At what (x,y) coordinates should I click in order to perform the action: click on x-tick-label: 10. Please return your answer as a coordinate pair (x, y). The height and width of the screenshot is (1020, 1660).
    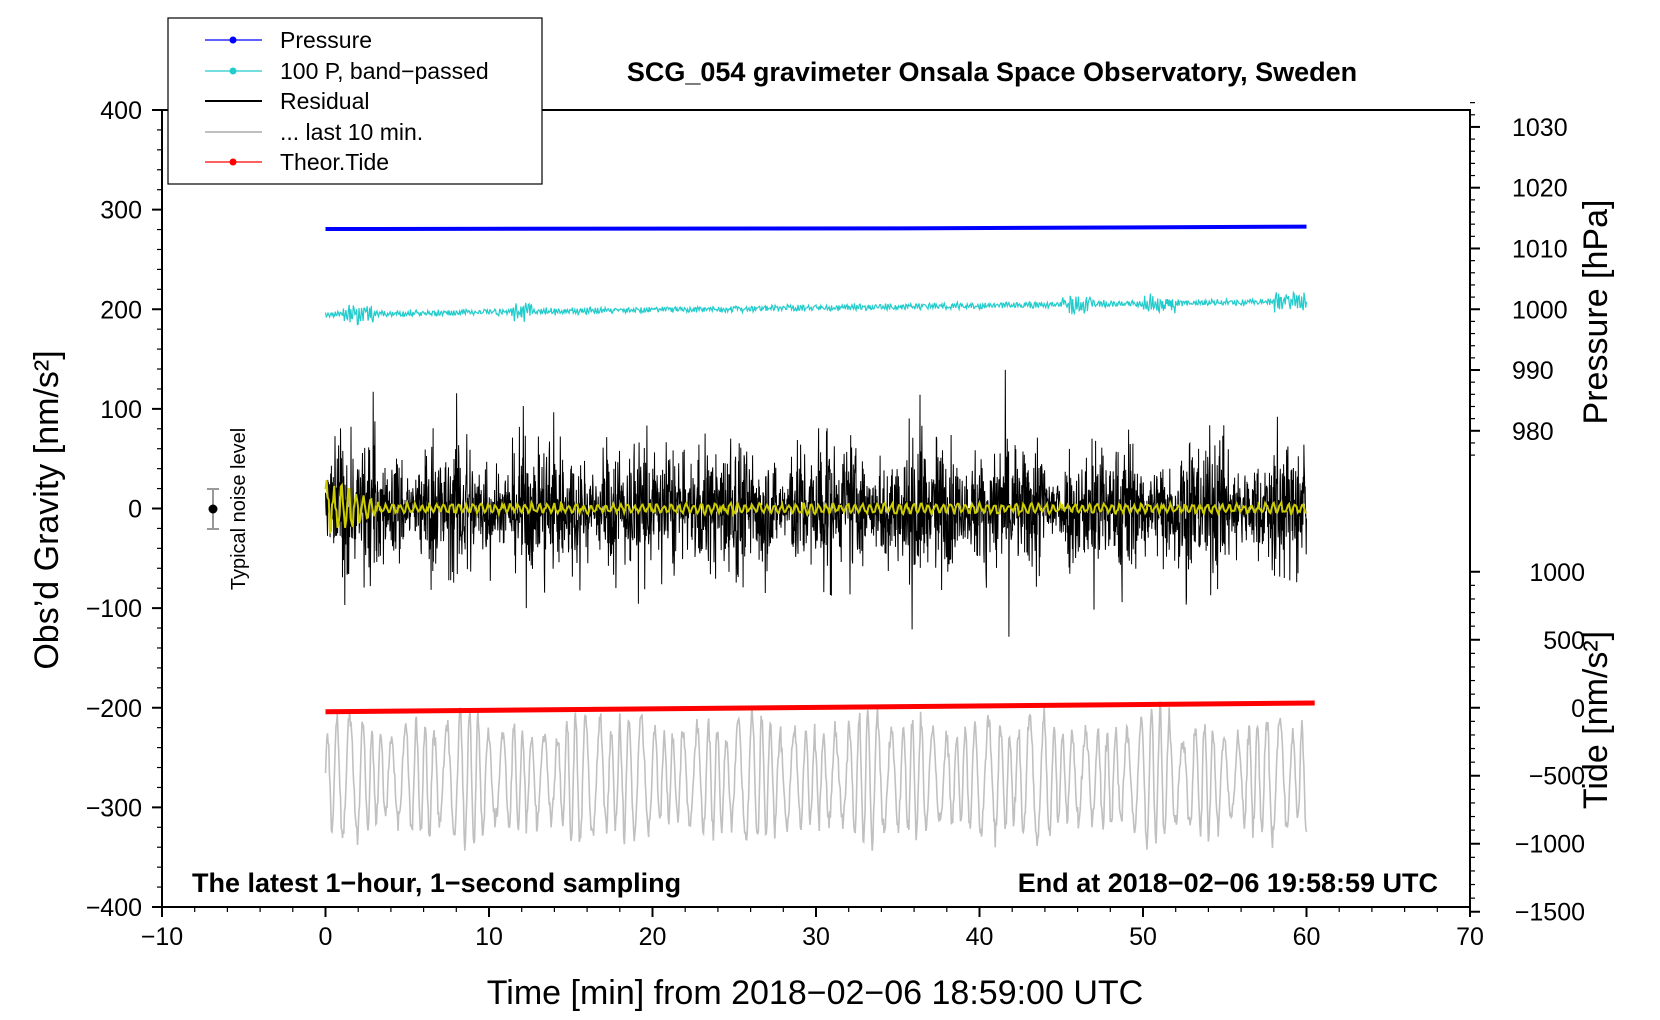
    Looking at the image, I should click on (489, 937).